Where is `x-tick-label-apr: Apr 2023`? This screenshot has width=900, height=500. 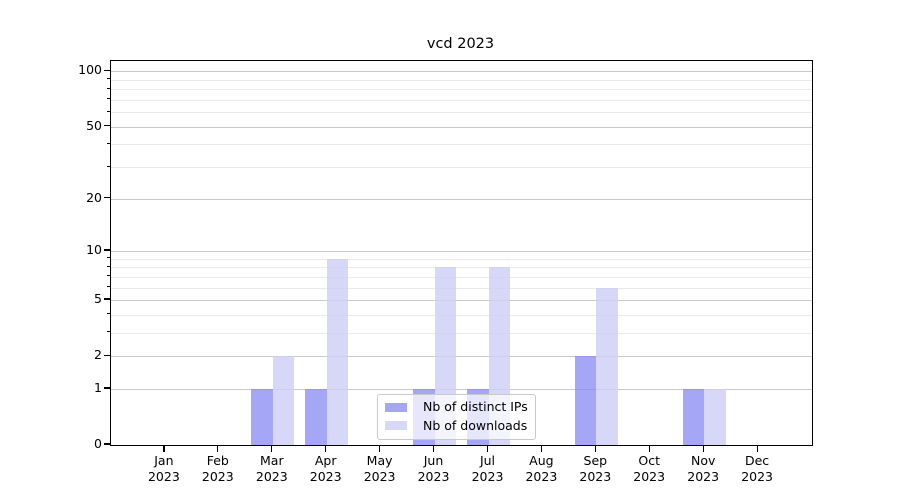 x-tick-label-apr: Apr 2023 is located at coordinates (325, 468).